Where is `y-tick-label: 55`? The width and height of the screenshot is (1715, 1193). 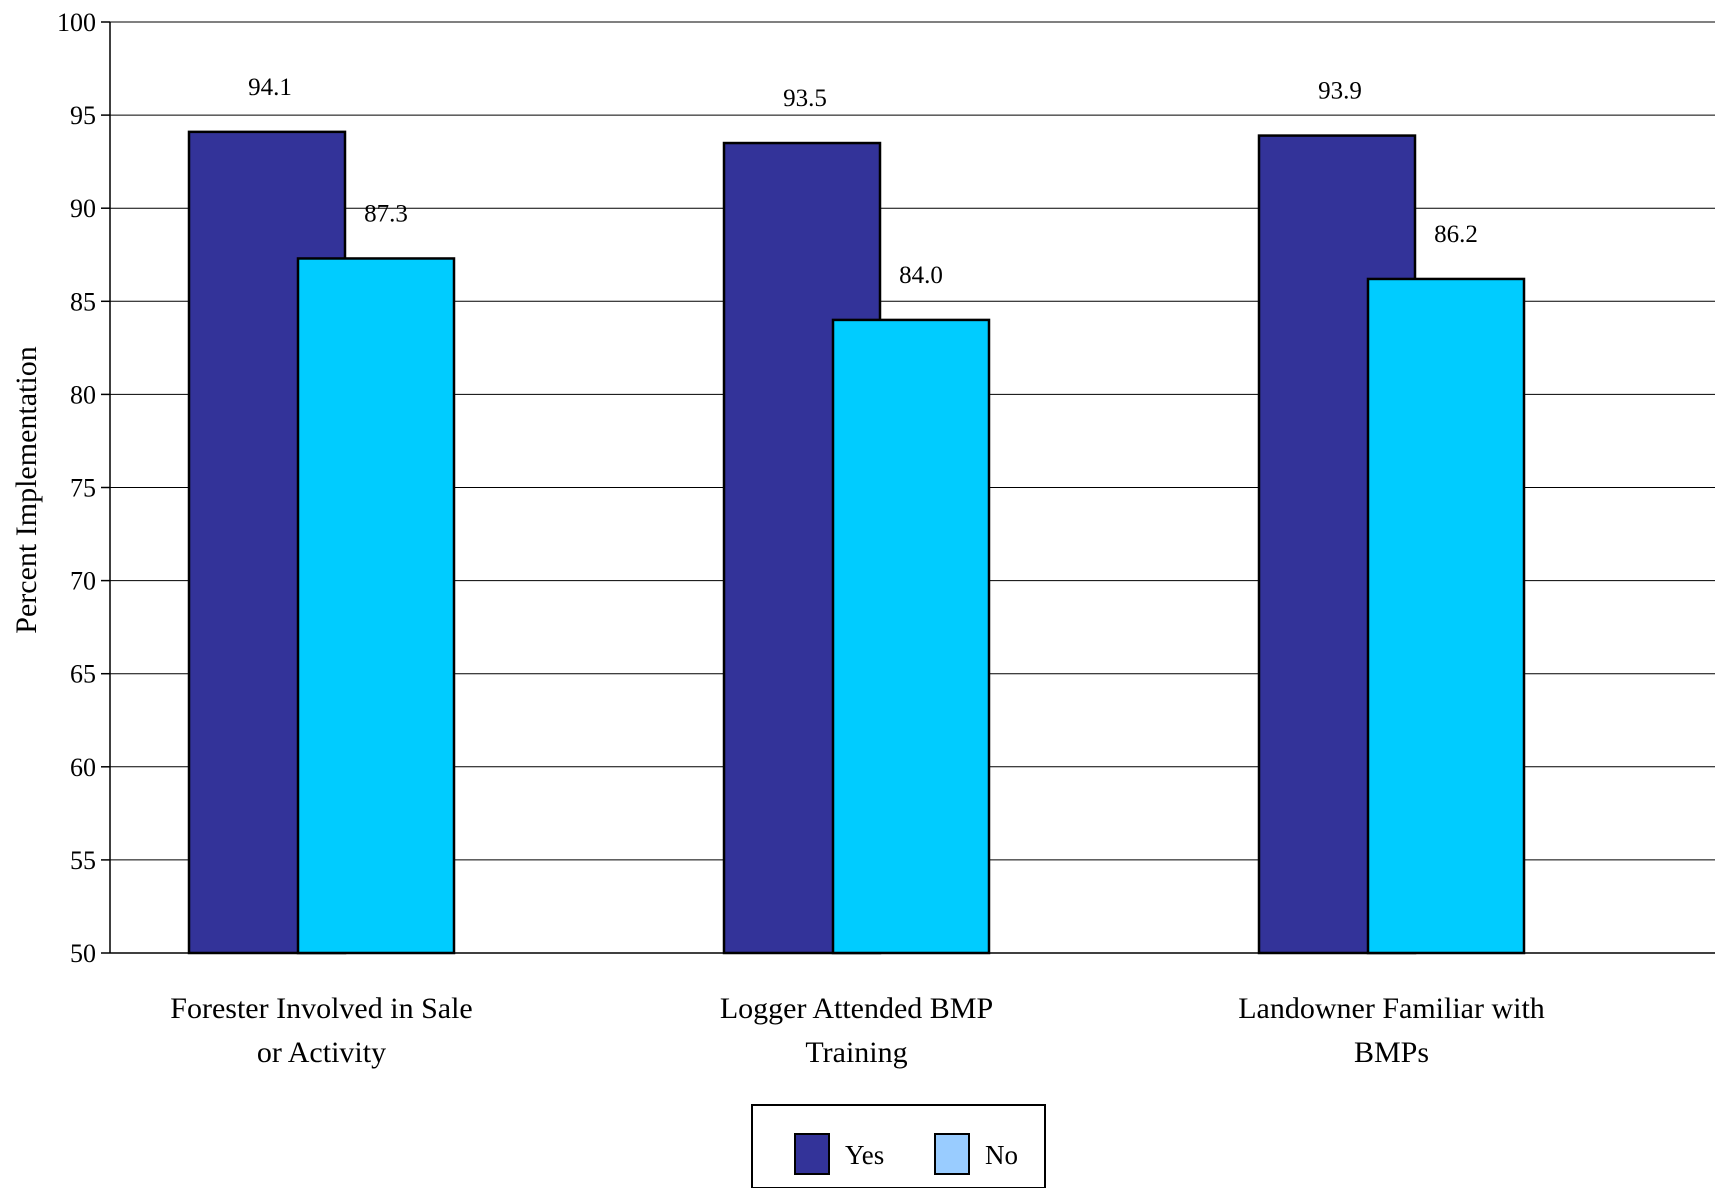 y-tick-label: 55 is located at coordinates (83, 860).